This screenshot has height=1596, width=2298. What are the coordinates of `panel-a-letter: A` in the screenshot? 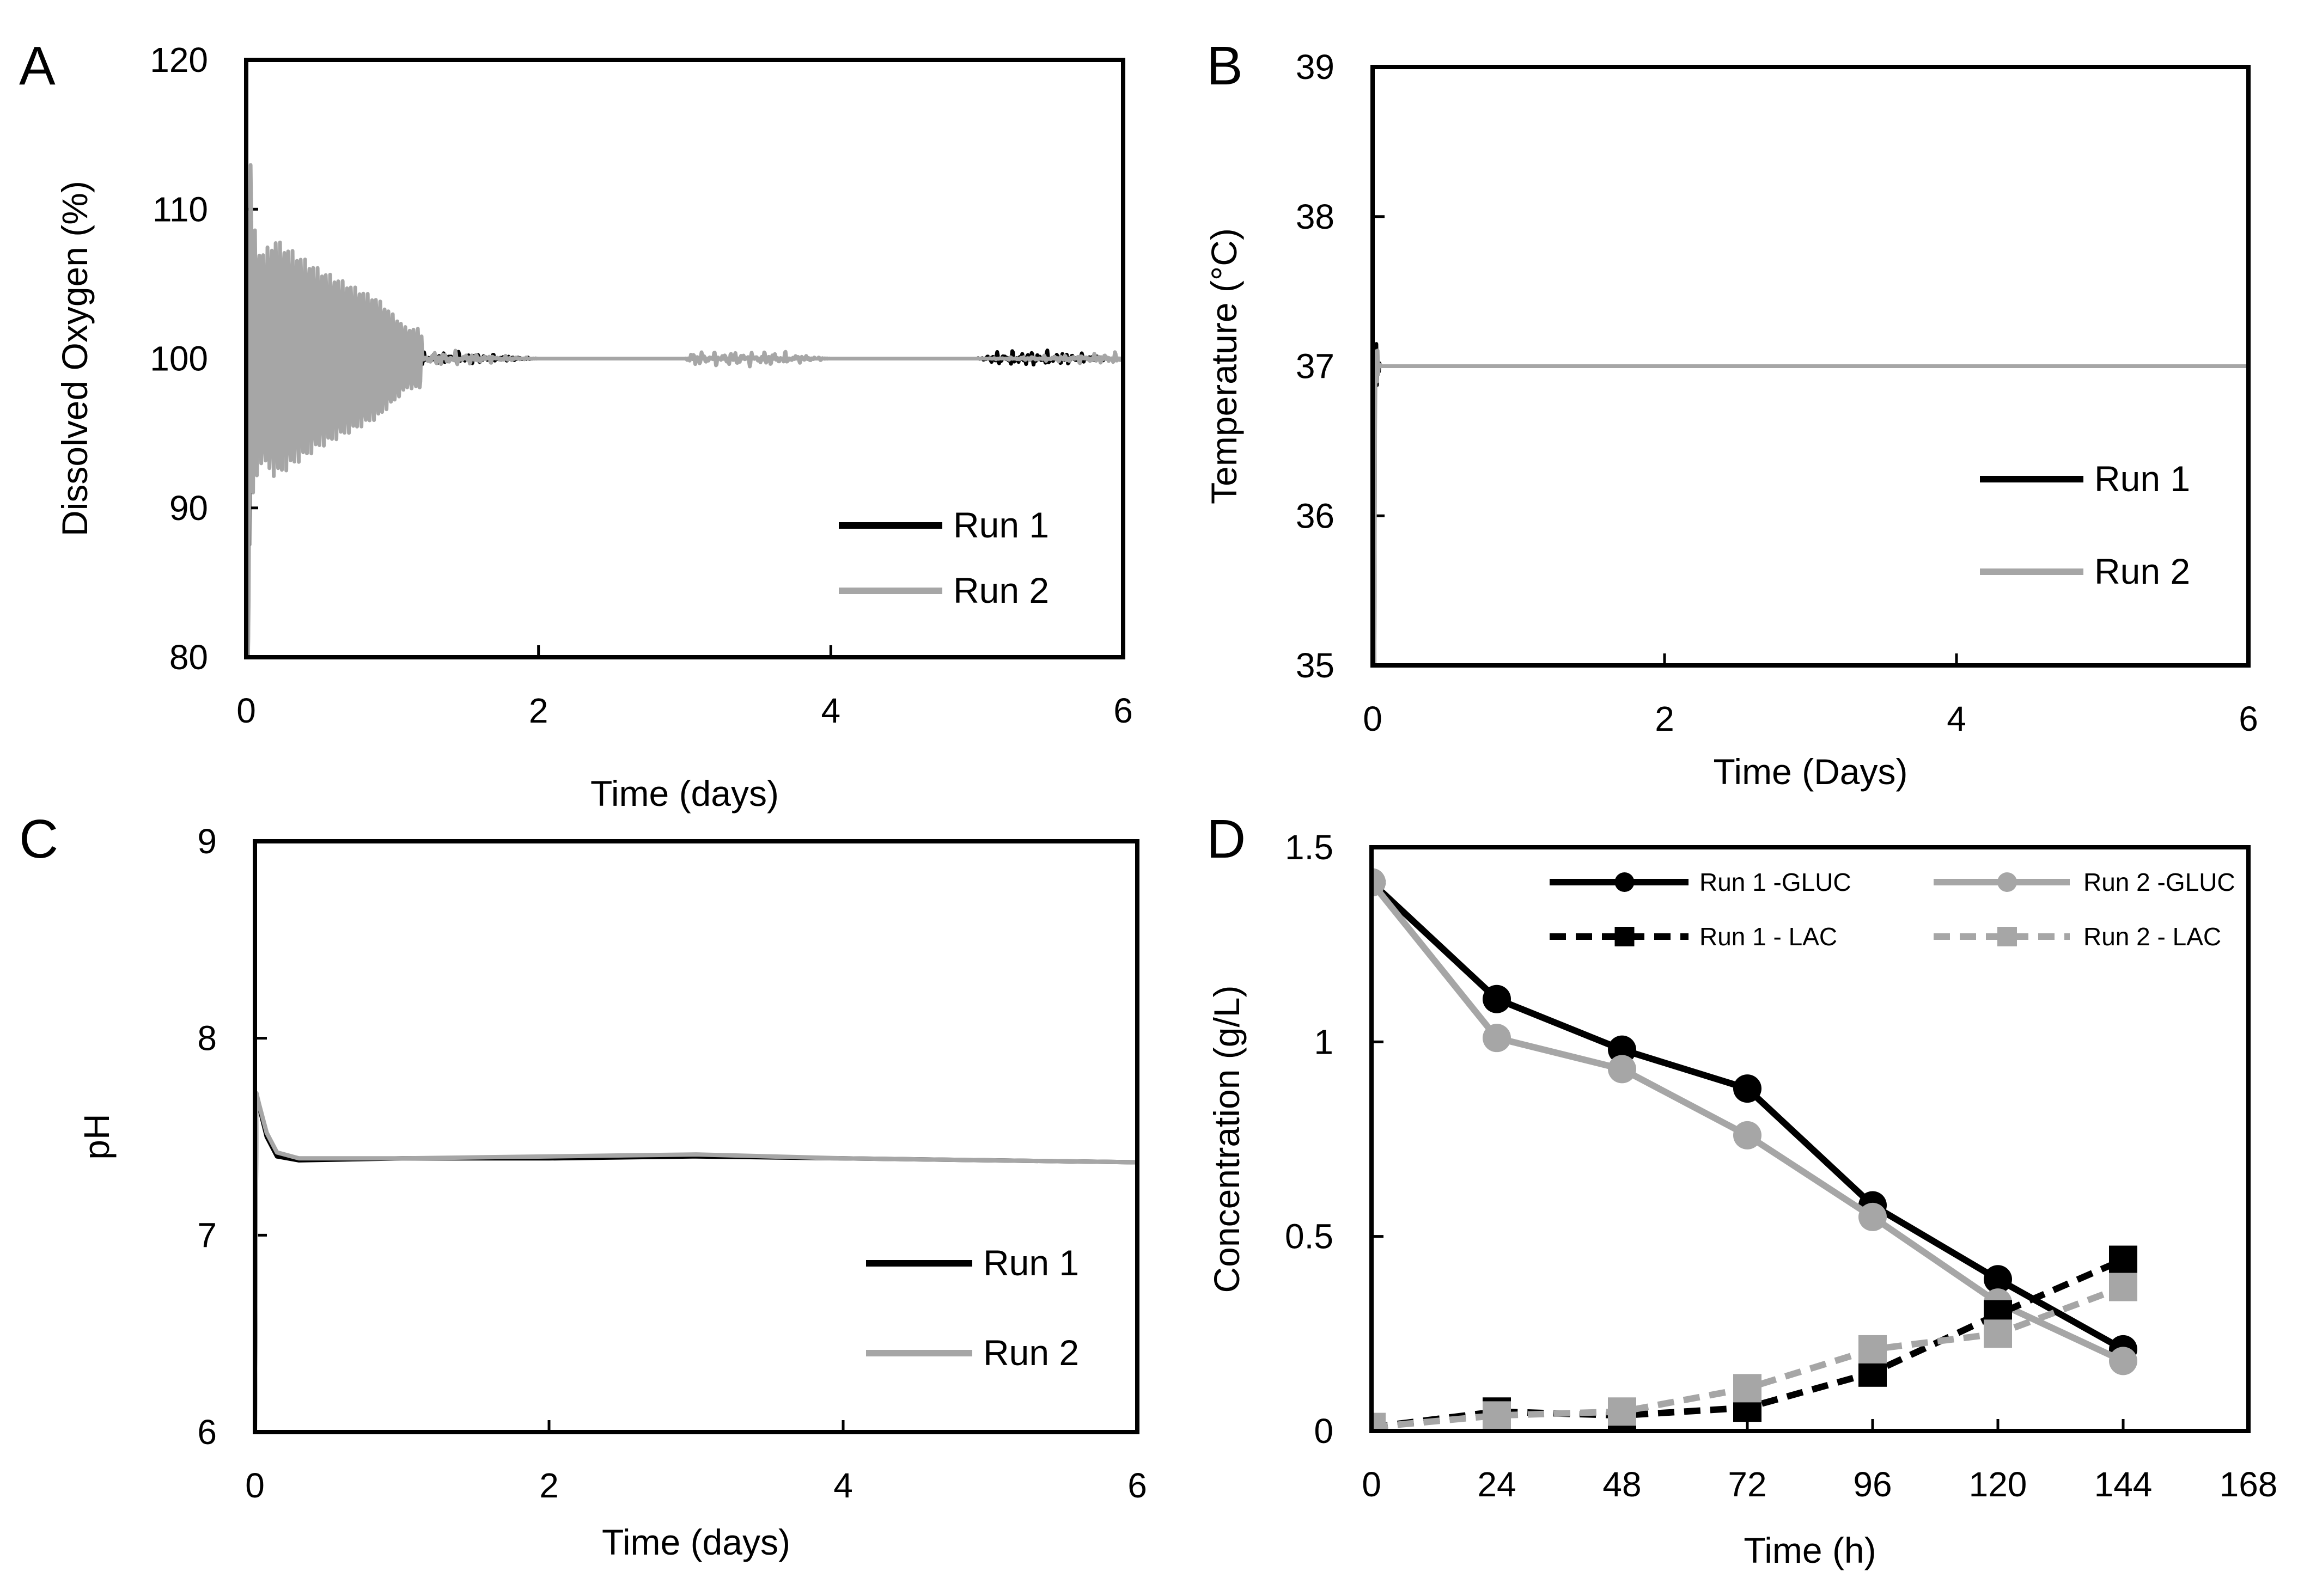 It's located at (37, 65).